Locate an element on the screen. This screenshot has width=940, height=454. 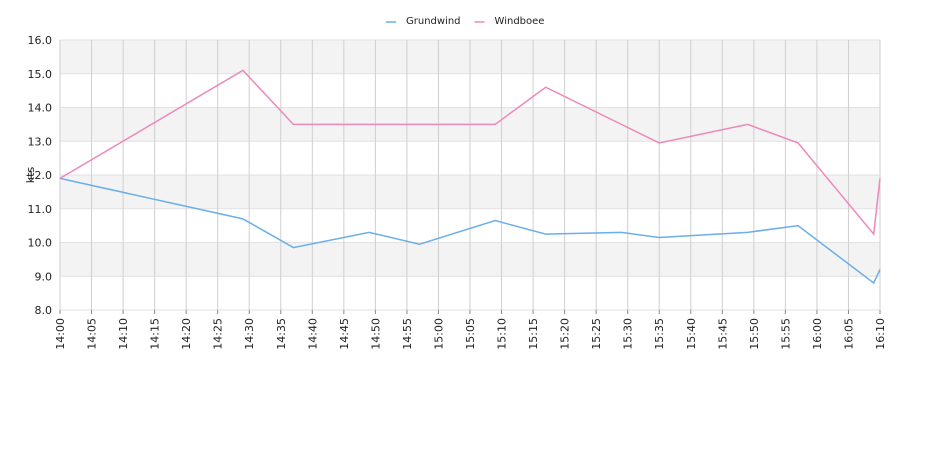
x-tick-label: 14:20 is located at coordinates (186, 334).